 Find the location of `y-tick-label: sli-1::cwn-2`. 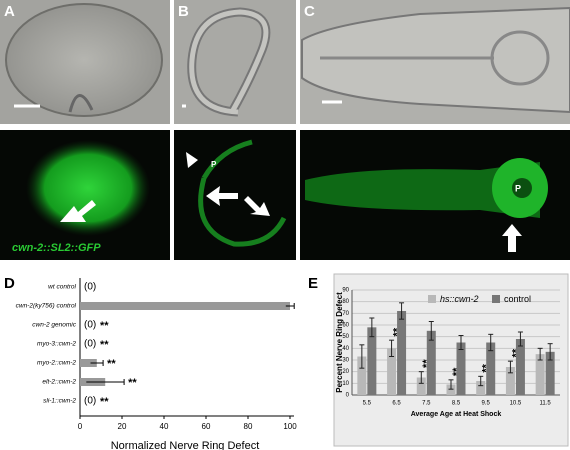

y-tick-label: sli-1::cwn-2 is located at coordinates (59, 401).